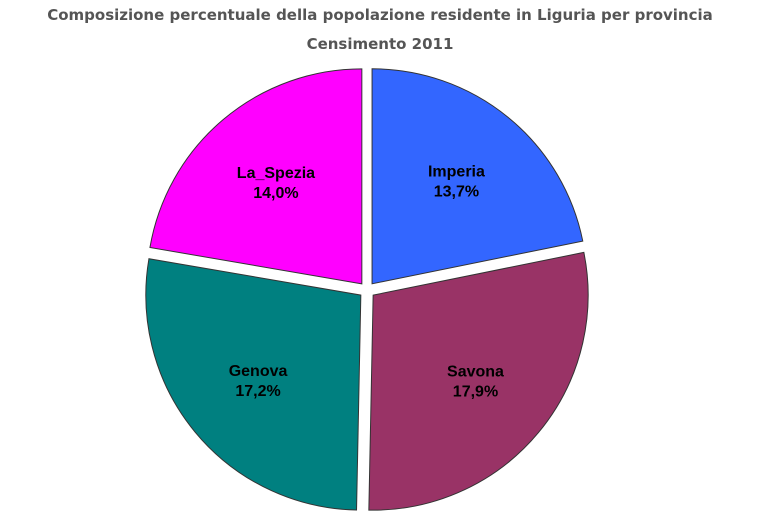  I want to click on slice-value-label: 14,0%, so click(275, 193).